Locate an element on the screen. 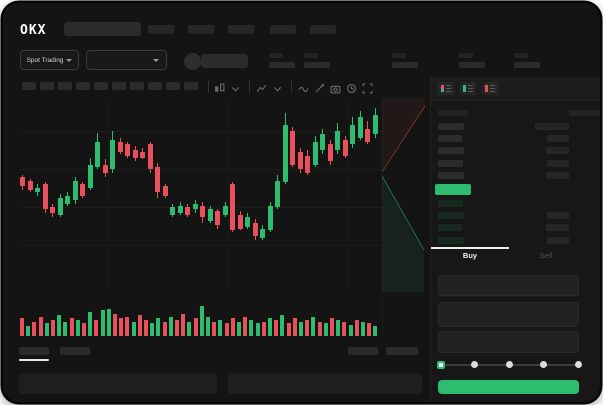  buy-tab-underline is located at coordinates (470, 247).